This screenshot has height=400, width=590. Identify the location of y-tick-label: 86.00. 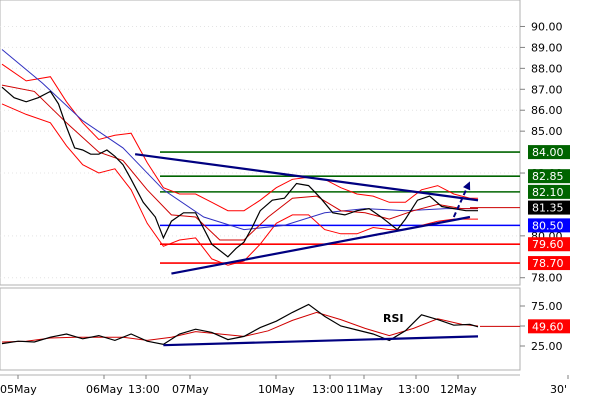
(547, 110).